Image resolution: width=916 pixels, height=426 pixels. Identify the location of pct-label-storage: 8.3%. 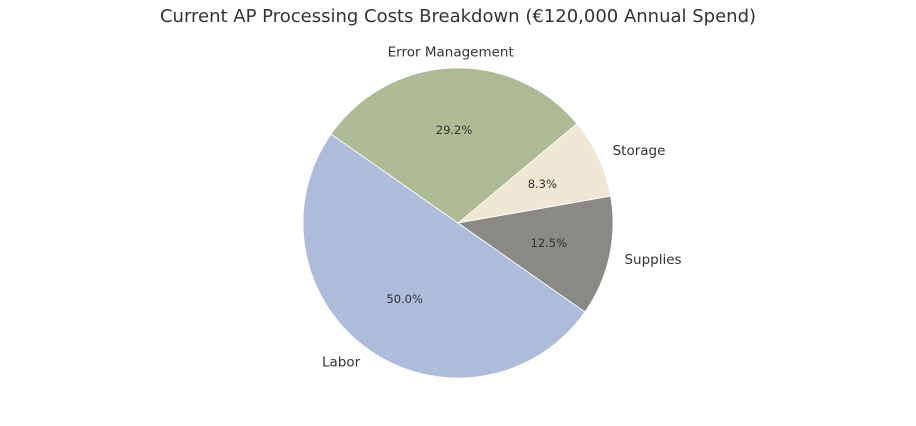
(542, 184).